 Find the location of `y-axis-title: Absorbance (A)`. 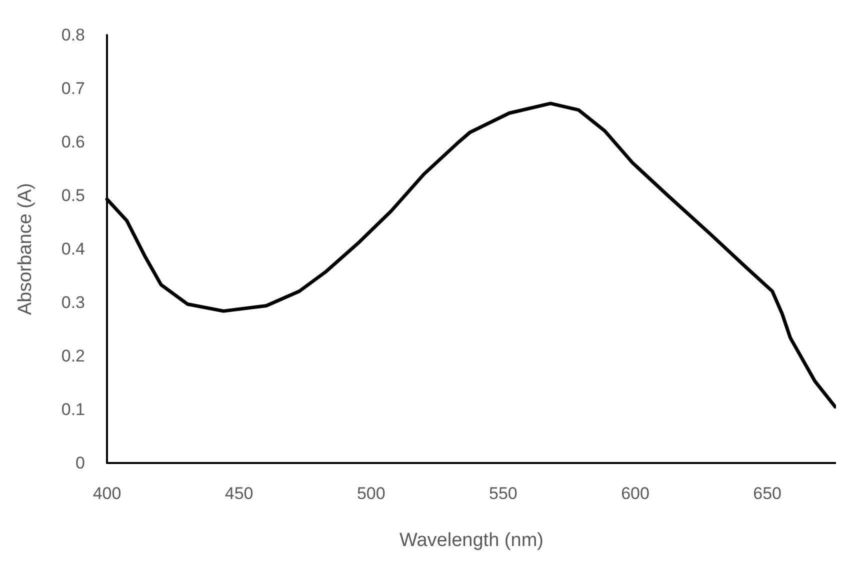

y-axis-title: Absorbance (A) is located at coordinates (25, 249).